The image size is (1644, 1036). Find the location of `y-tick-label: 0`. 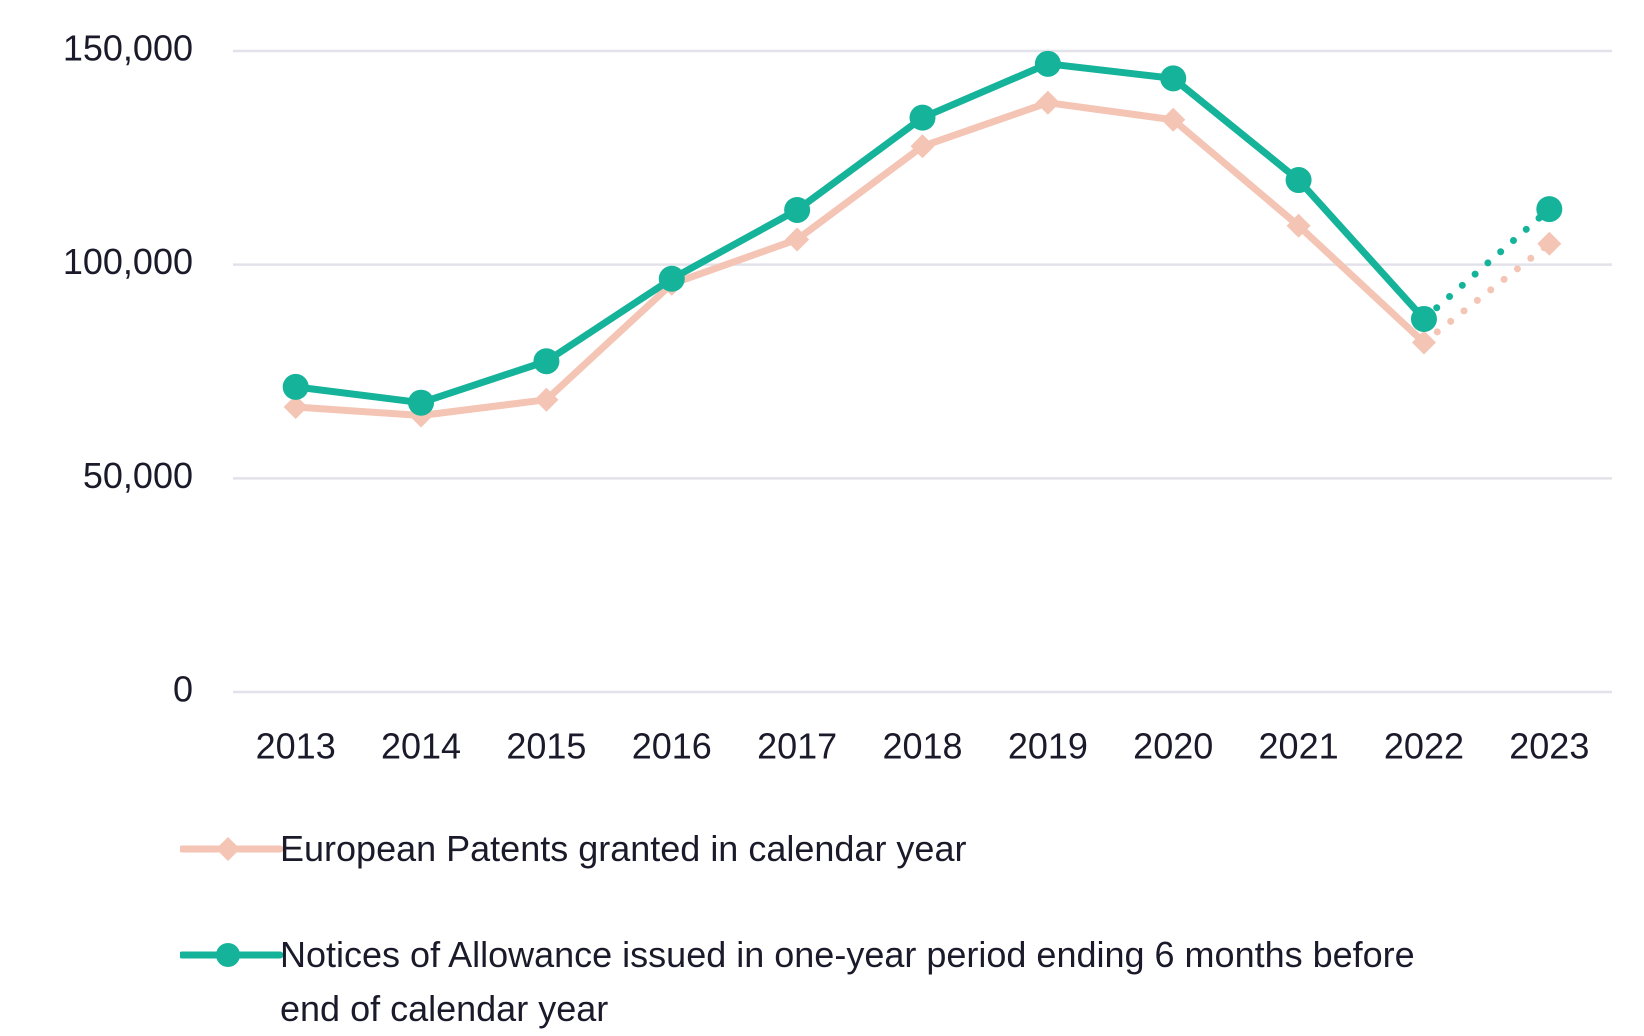

y-tick-label: 0 is located at coordinates (183, 689).